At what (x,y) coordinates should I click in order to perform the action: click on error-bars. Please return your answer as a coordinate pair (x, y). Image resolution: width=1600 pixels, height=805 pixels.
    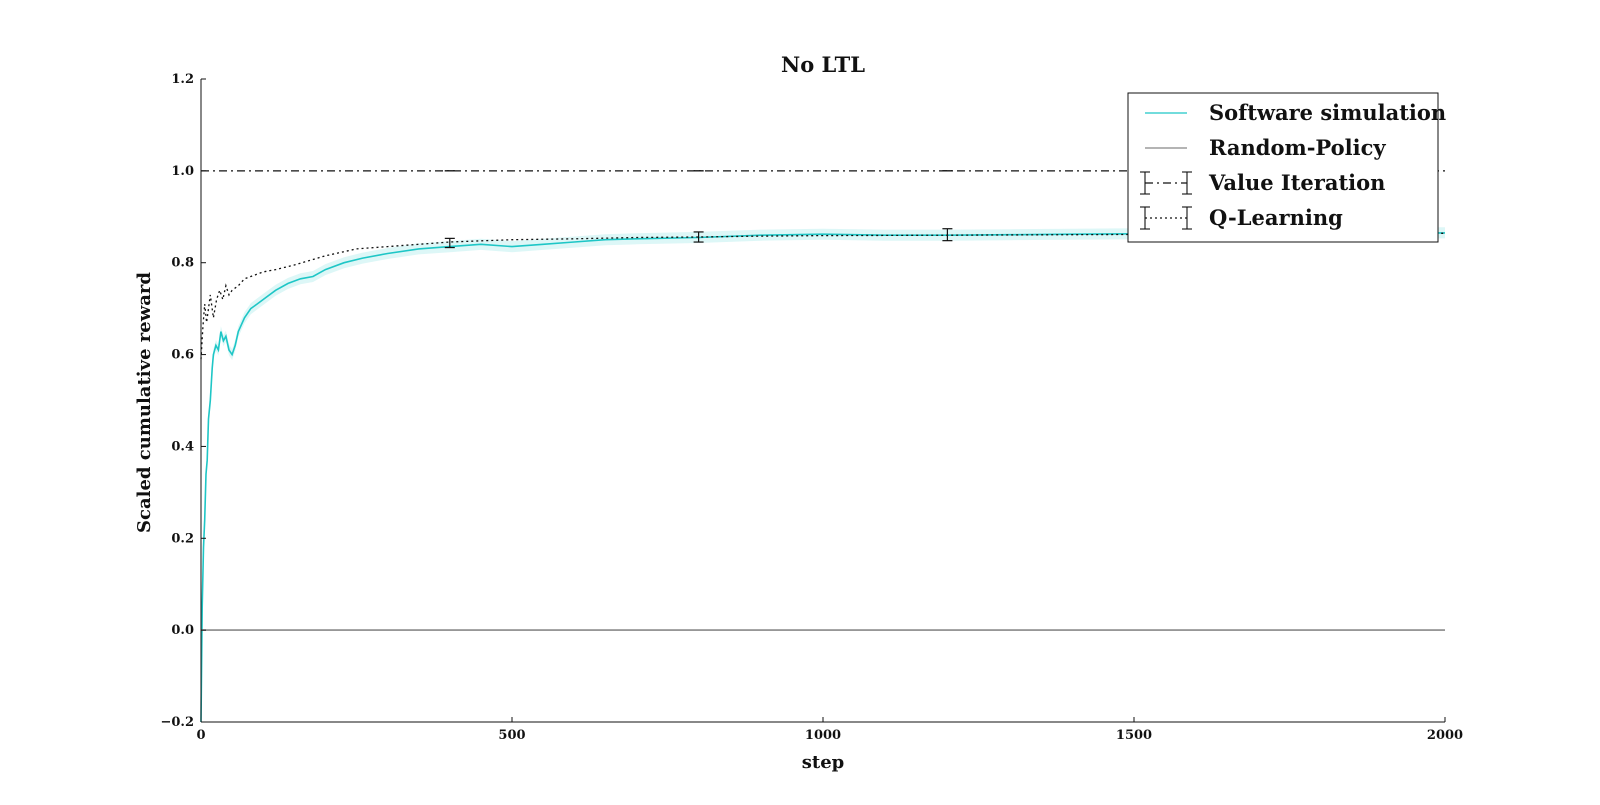
    Looking at the image, I should click on (698, 209).